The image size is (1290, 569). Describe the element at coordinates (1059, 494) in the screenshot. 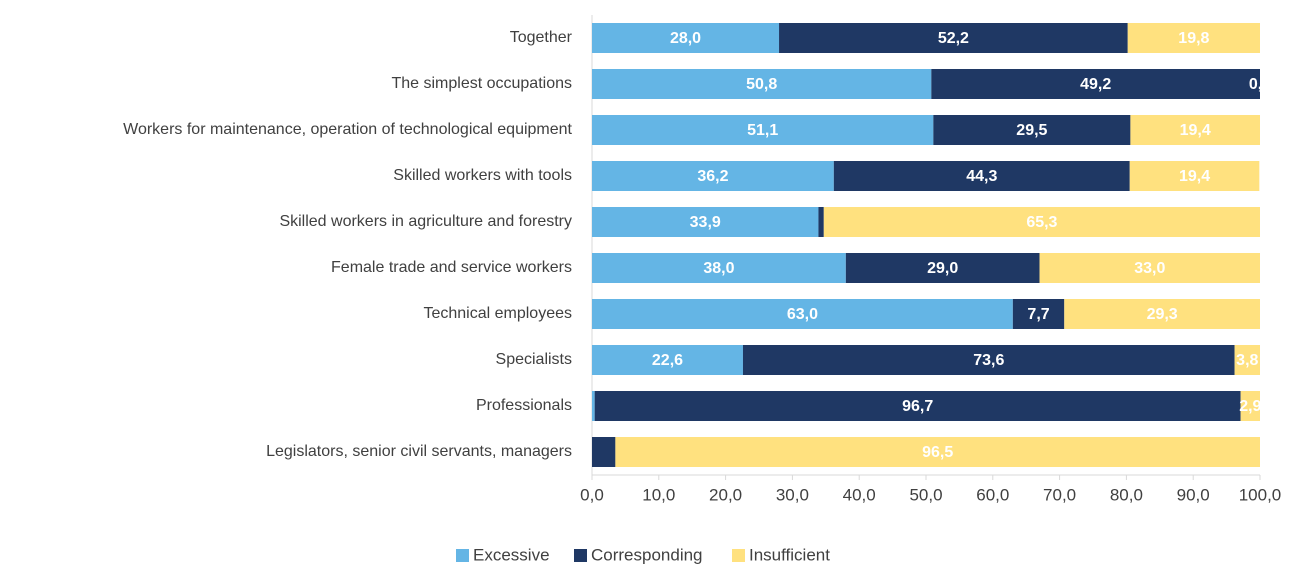

I see `x-tick-label: 70,0` at that location.